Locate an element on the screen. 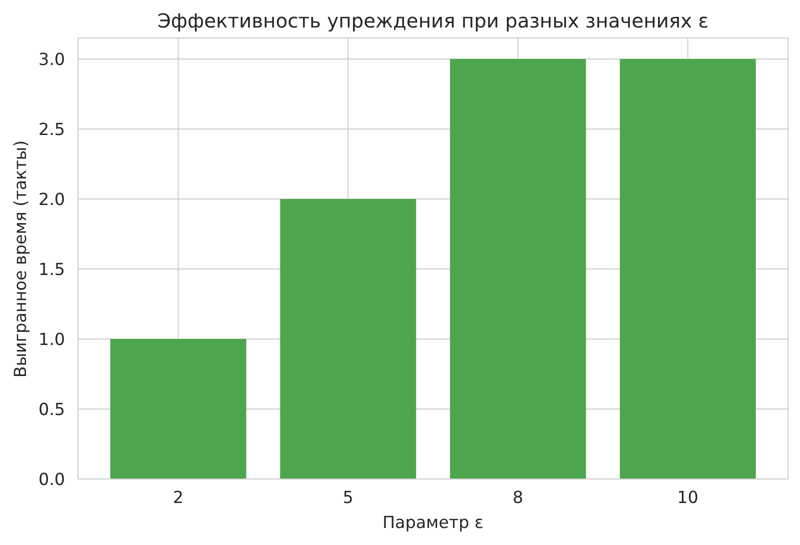  y-axis-title: Выигранное время (такты) is located at coordinates (20, 259).